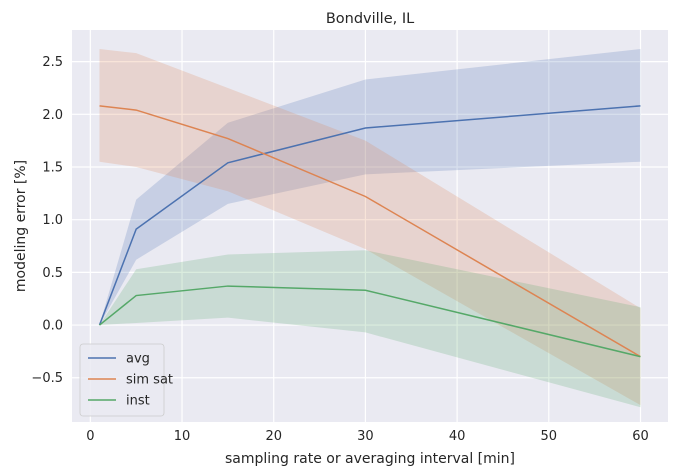  What do you see at coordinates (47, 378) in the screenshot?
I see `y-tick-label: −0.5` at bounding box center [47, 378].